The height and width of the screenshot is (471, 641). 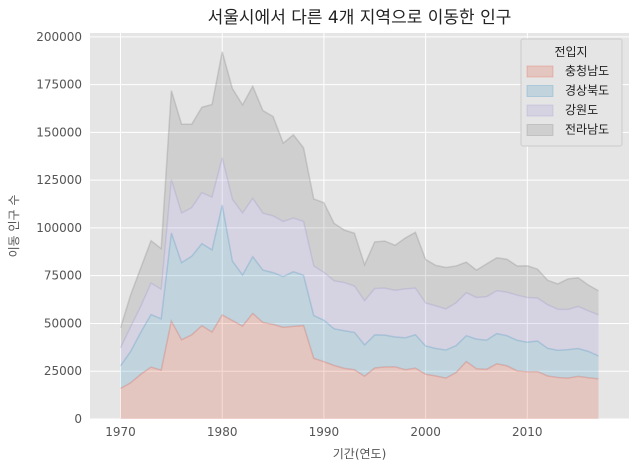 What do you see at coordinates (587, 91) in the screenshot?
I see `legend-label: 경상북도` at bounding box center [587, 91].